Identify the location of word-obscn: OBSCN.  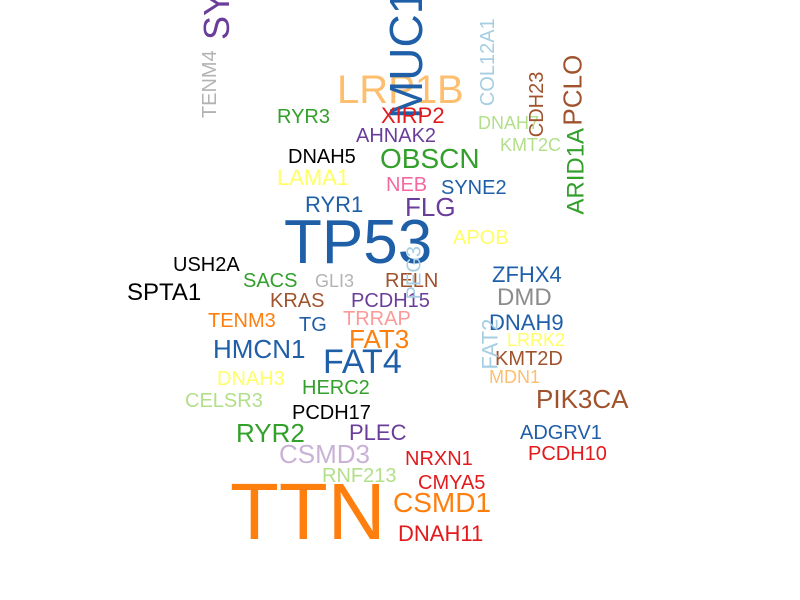
(430, 158).